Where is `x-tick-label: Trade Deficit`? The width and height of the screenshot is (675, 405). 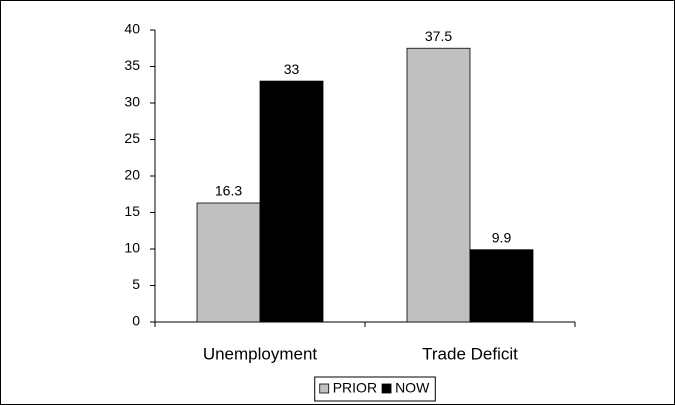 x-tick-label: Trade Deficit is located at coordinates (470, 353).